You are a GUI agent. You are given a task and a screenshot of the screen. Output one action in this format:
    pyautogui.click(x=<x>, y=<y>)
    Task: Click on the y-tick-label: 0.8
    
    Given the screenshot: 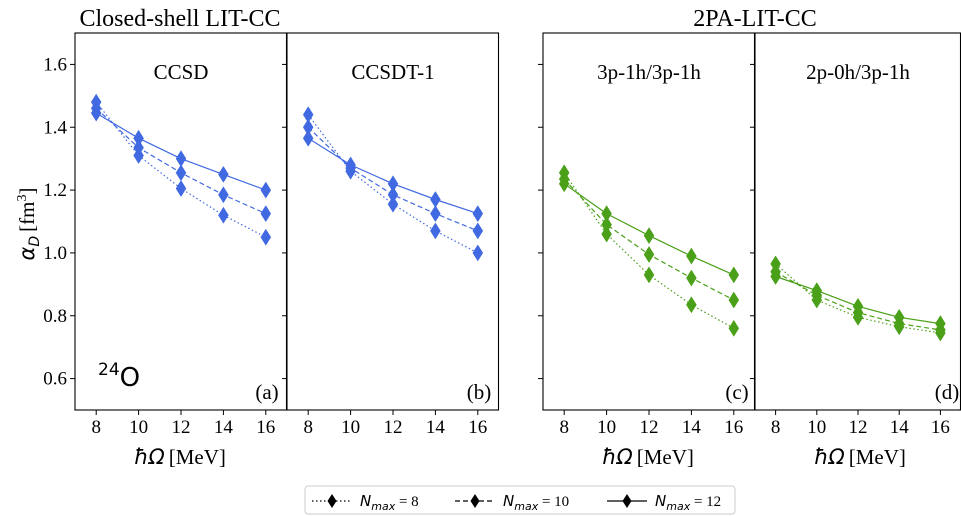 What is the action you would take?
    pyautogui.click(x=55, y=316)
    